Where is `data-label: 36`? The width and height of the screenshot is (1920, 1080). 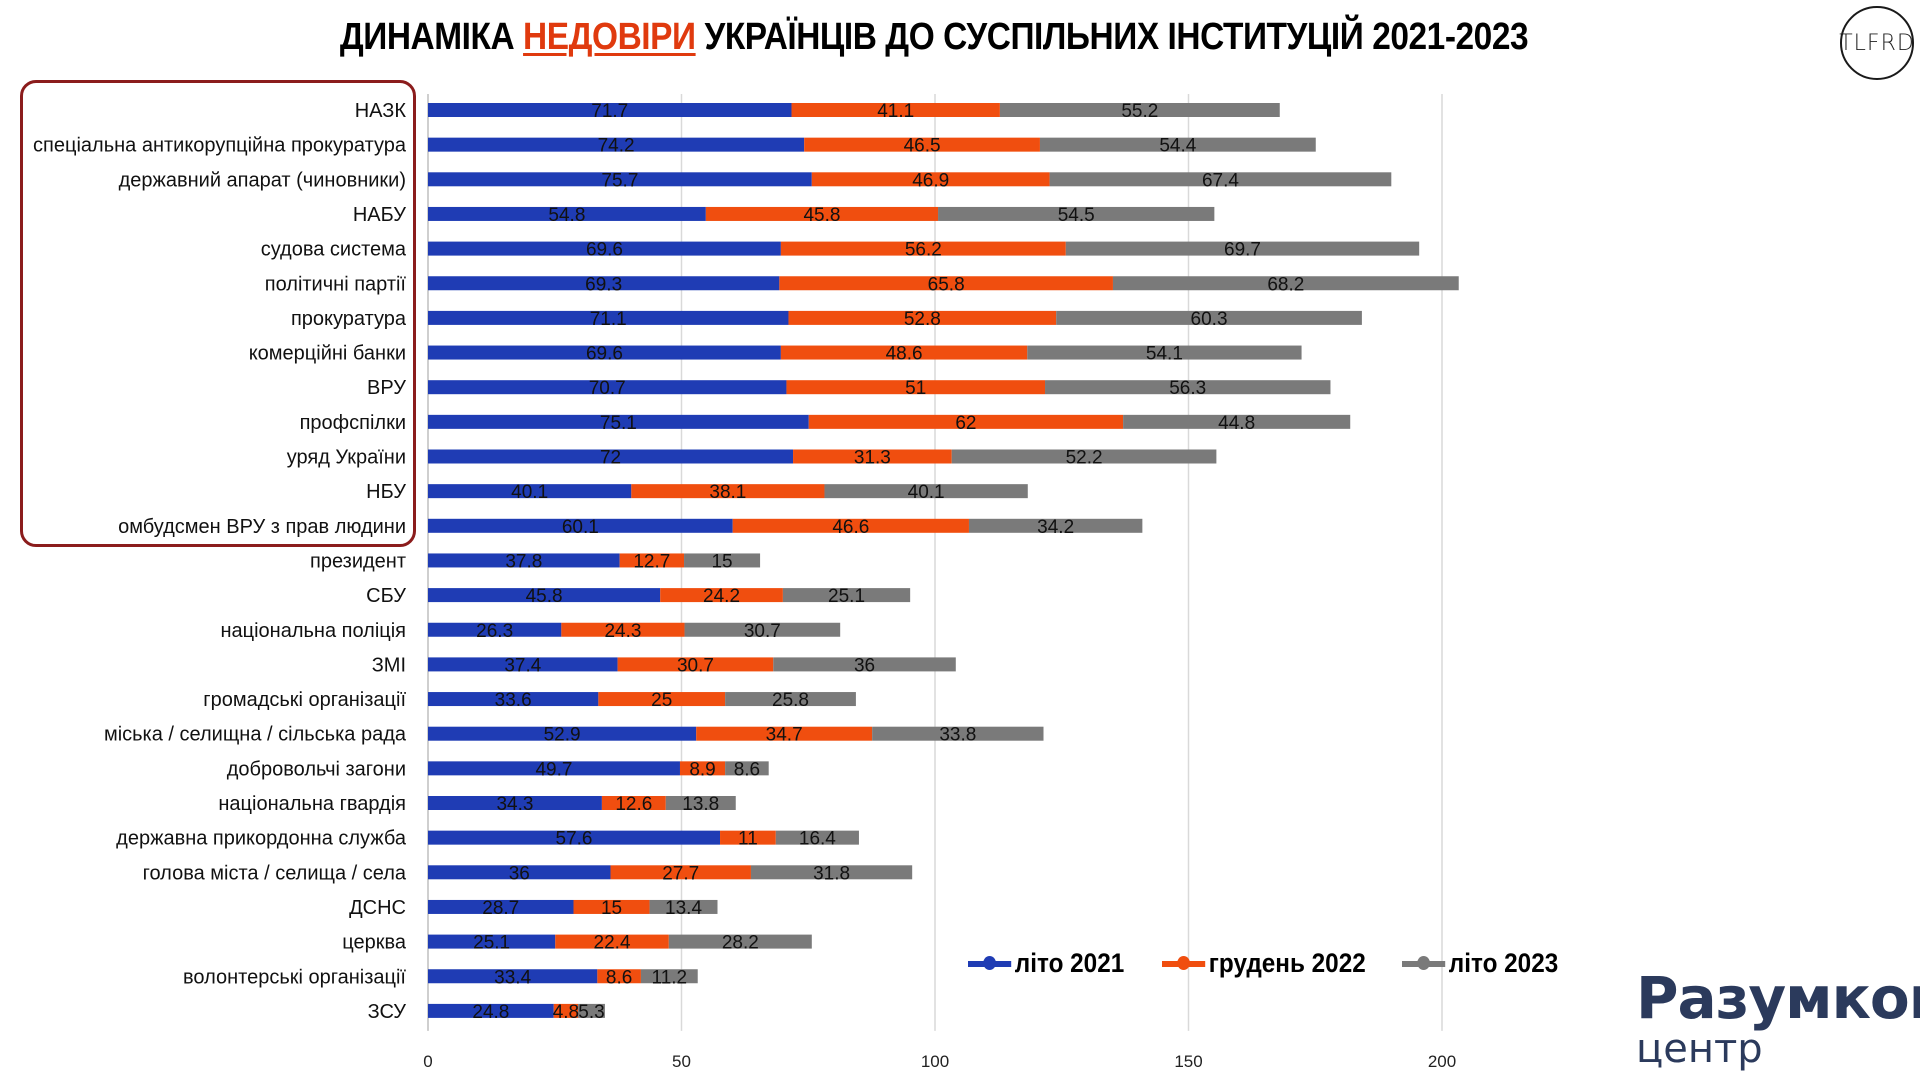
data-label: 36 is located at coordinates (519, 873).